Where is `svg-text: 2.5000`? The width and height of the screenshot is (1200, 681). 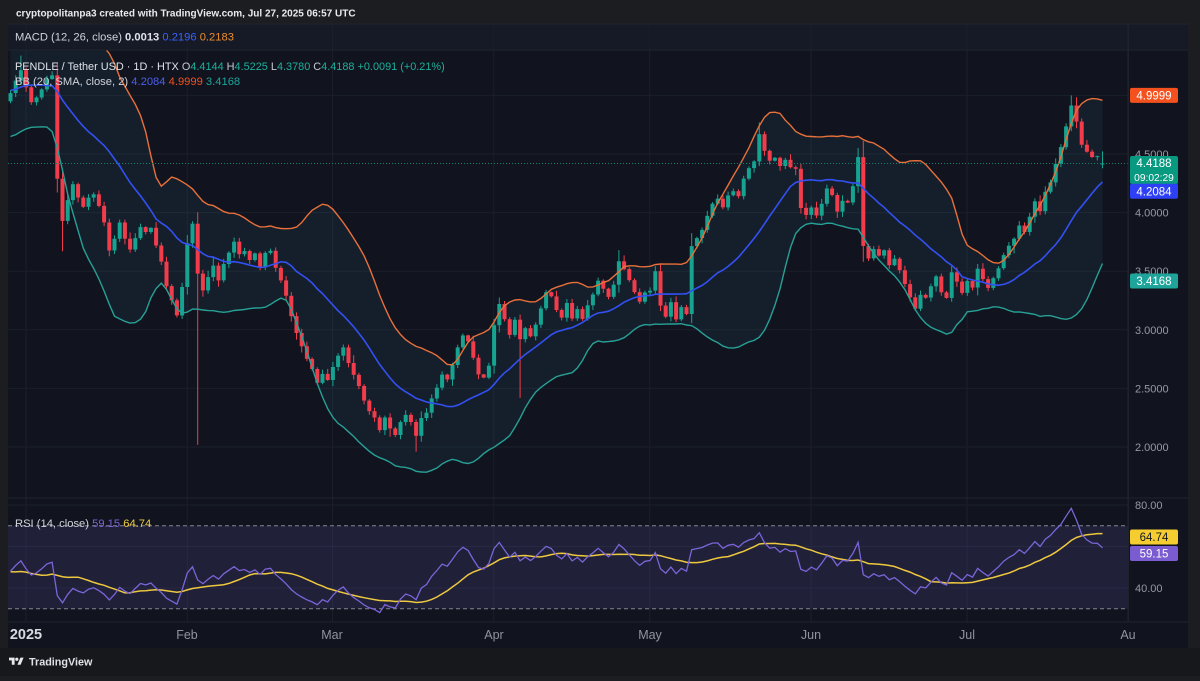
svg-text: 2.5000 is located at coordinates (1152, 389).